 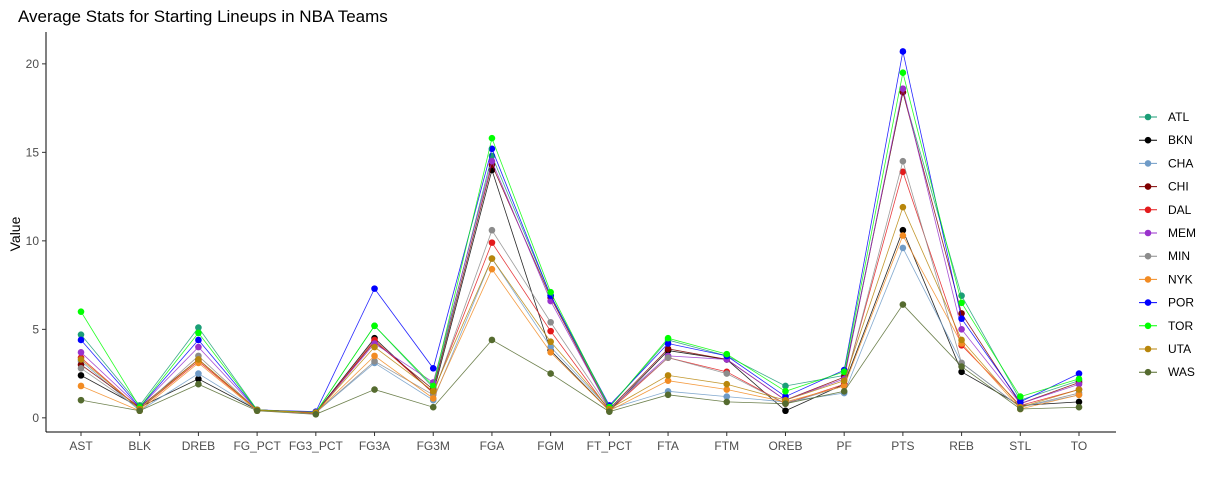 I want to click on legend-label: NYK, so click(x=1180, y=279).